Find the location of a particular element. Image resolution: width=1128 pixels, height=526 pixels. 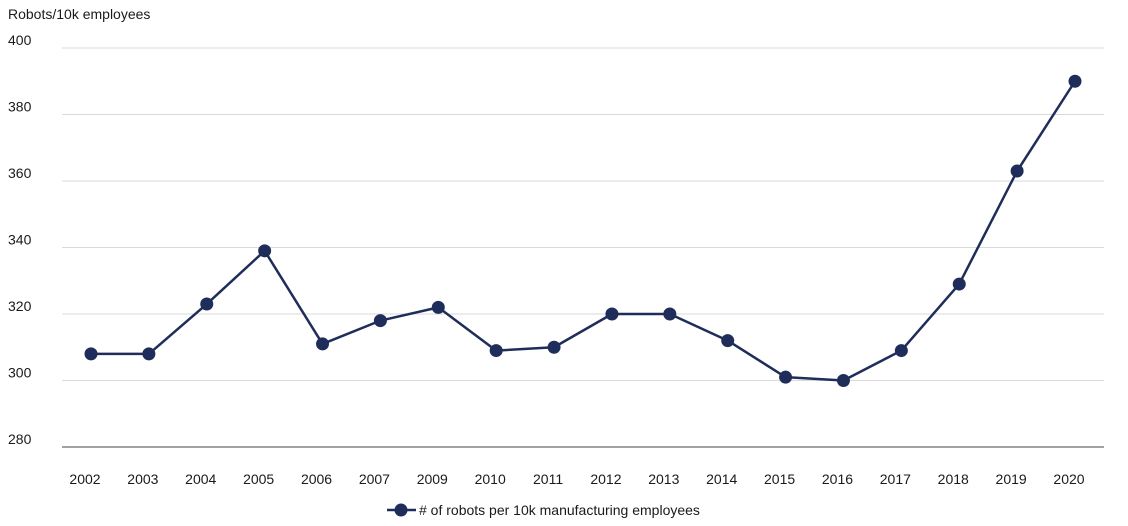

x-tick-label: 2007 is located at coordinates (374, 479).